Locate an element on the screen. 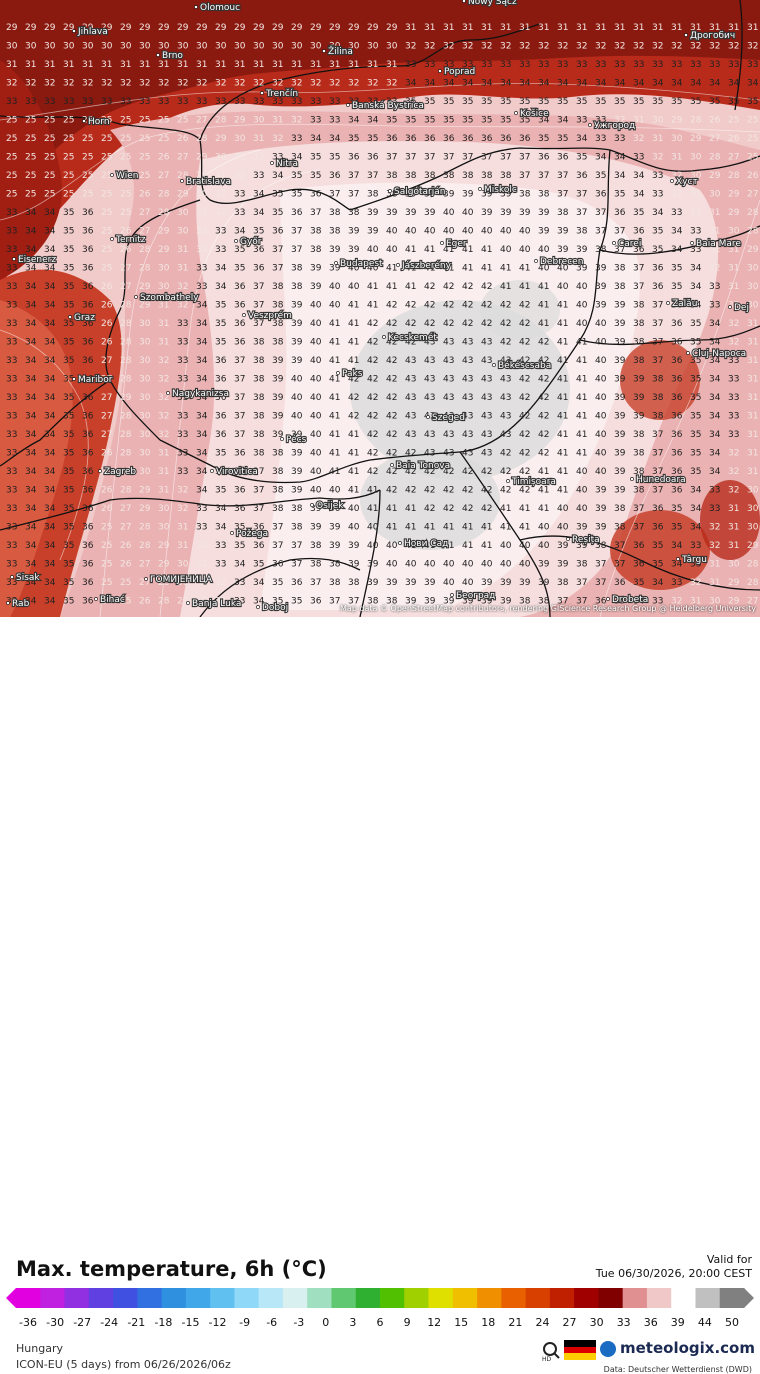 The height and width of the screenshot is (1374, 760). city-label: Horn is located at coordinates (99, 122).